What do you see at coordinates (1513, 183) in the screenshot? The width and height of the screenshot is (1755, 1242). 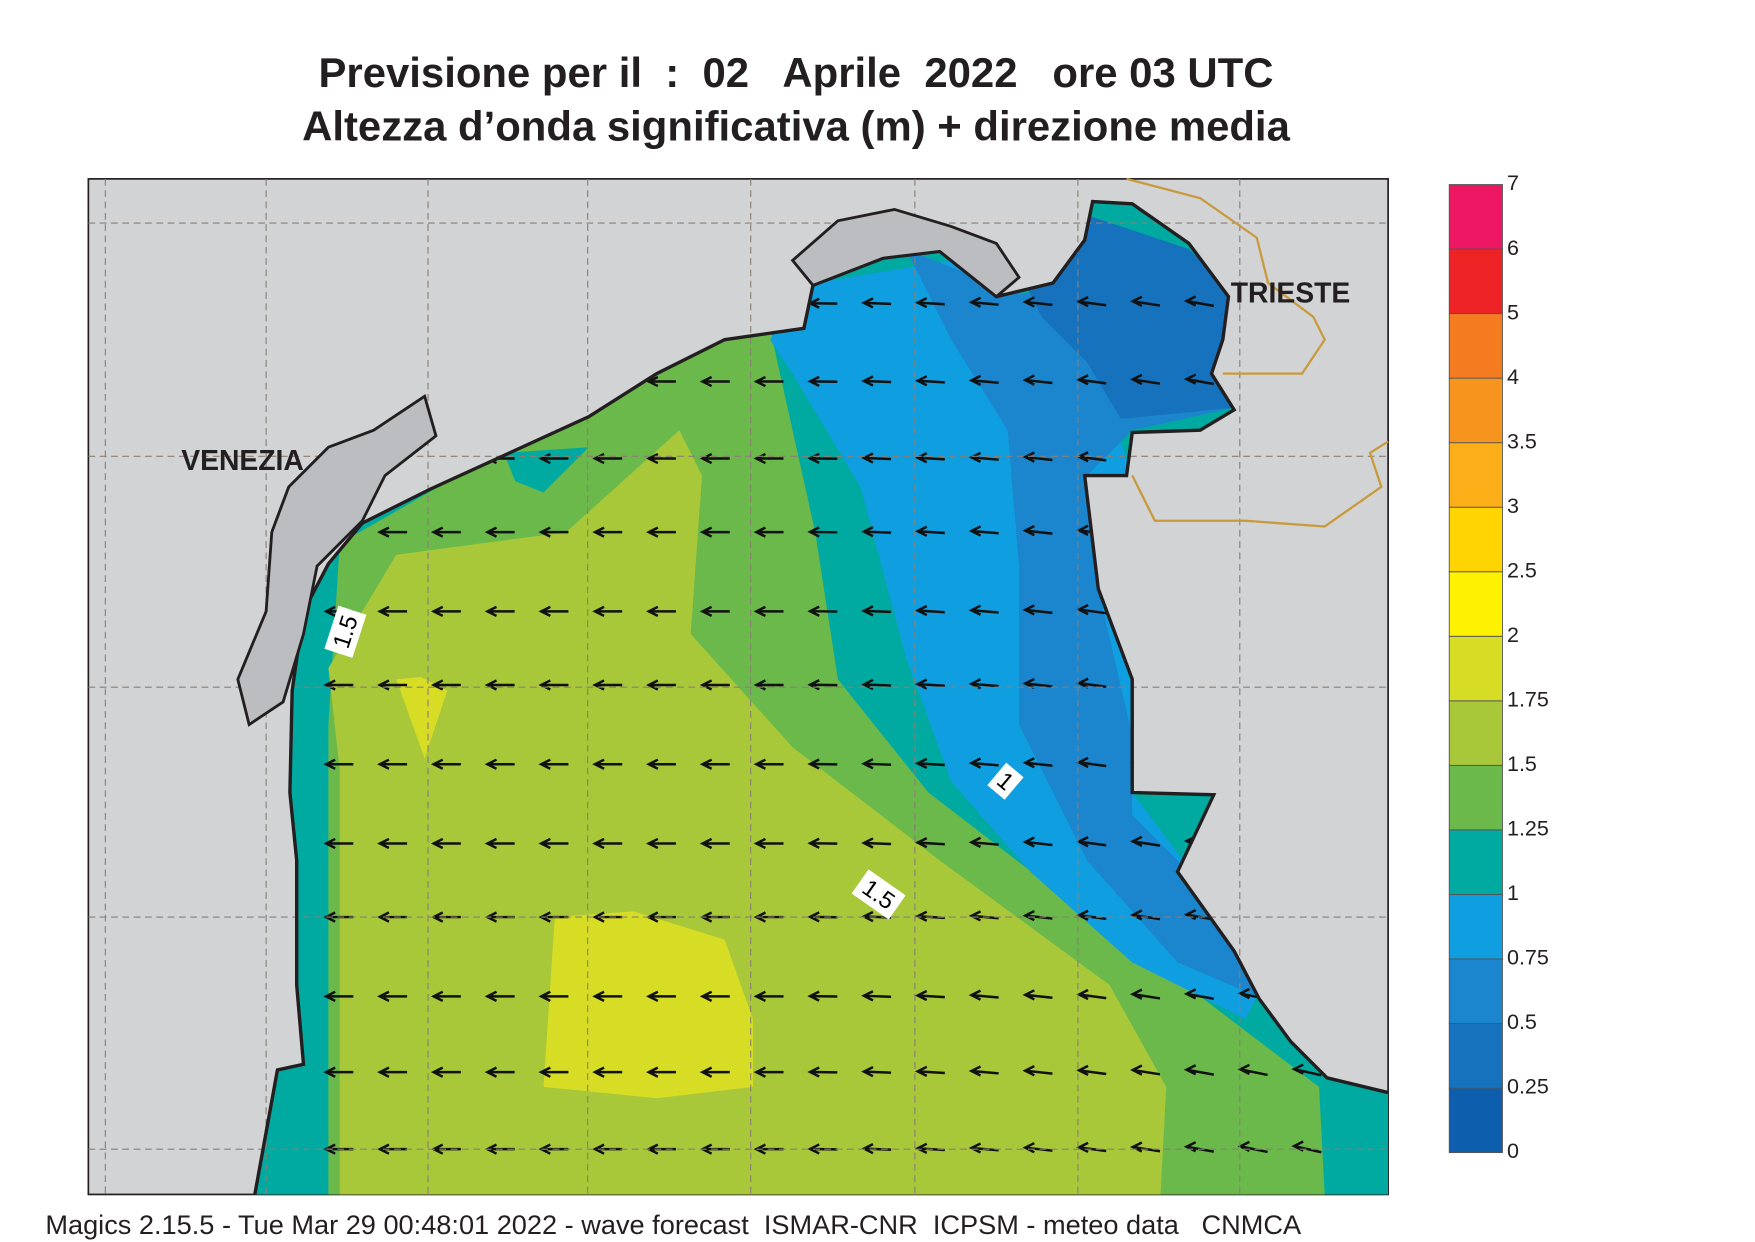 I see `colorbar-label: 7` at bounding box center [1513, 183].